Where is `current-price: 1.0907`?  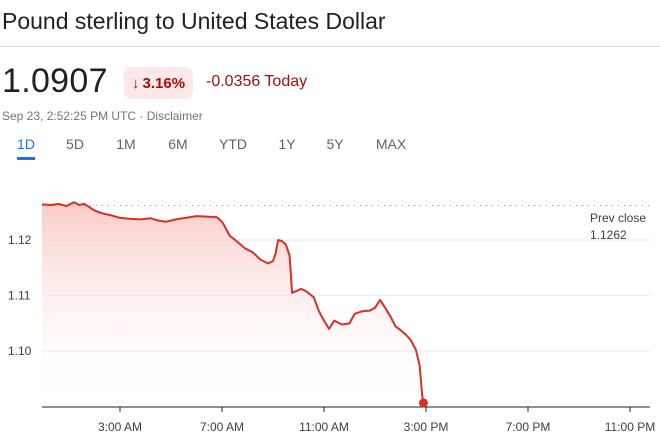
current-price: 1.0907 is located at coordinates (55, 81).